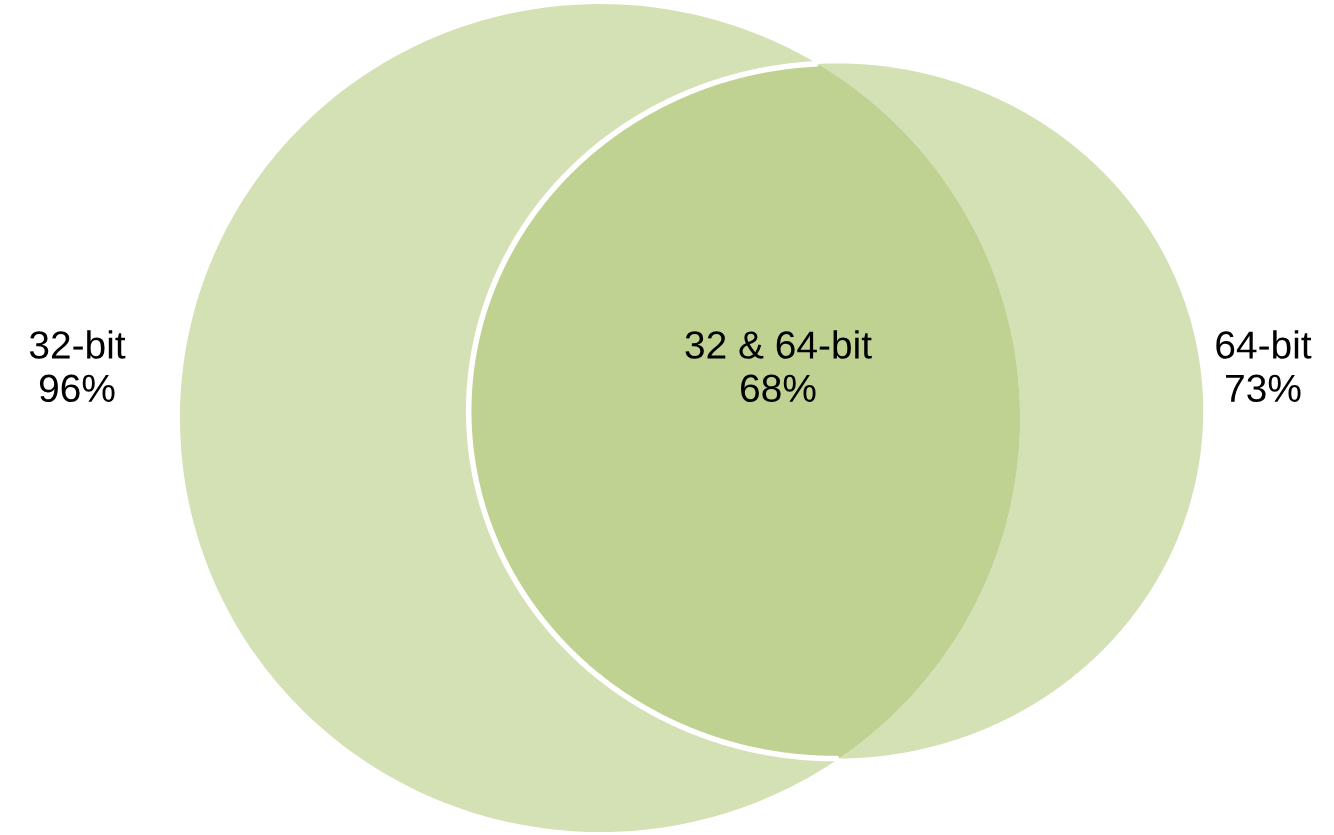 The height and width of the screenshot is (835, 1334). I want to click on data-label: 68%, so click(778, 388).